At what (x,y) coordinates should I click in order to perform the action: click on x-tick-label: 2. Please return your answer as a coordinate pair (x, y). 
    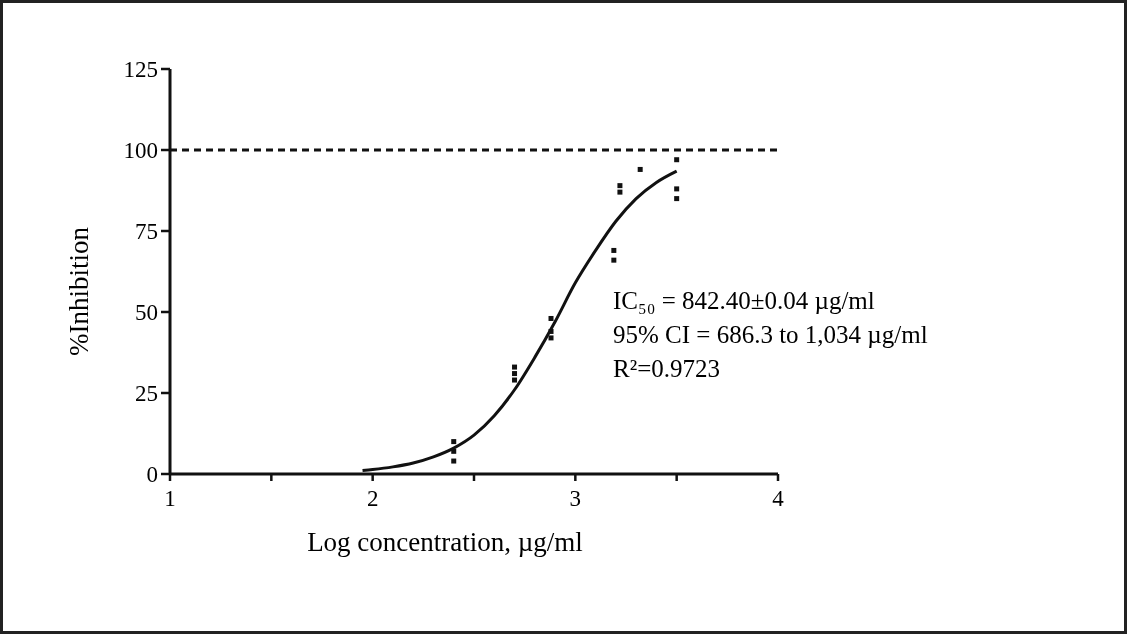
    Looking at the image, I should click on (372, 498).